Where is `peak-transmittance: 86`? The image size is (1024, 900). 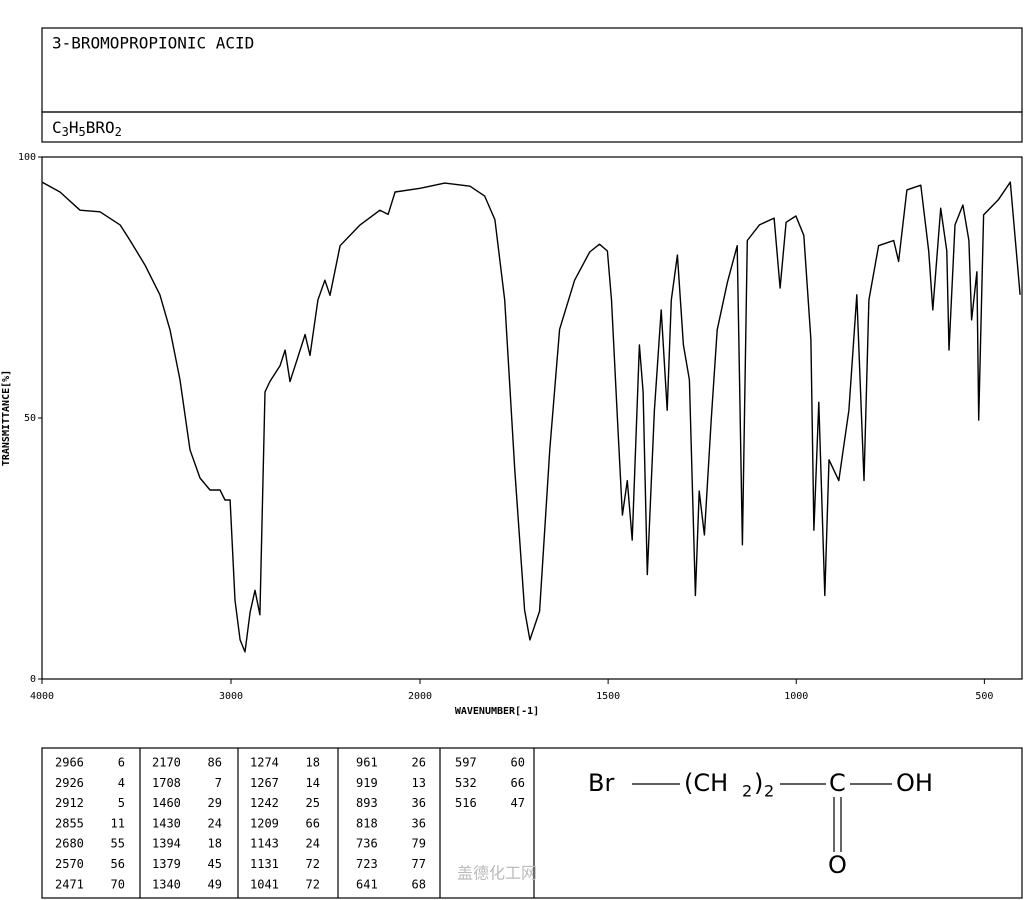 peak-transmittance: 86 is located at coordinates (215, 763).